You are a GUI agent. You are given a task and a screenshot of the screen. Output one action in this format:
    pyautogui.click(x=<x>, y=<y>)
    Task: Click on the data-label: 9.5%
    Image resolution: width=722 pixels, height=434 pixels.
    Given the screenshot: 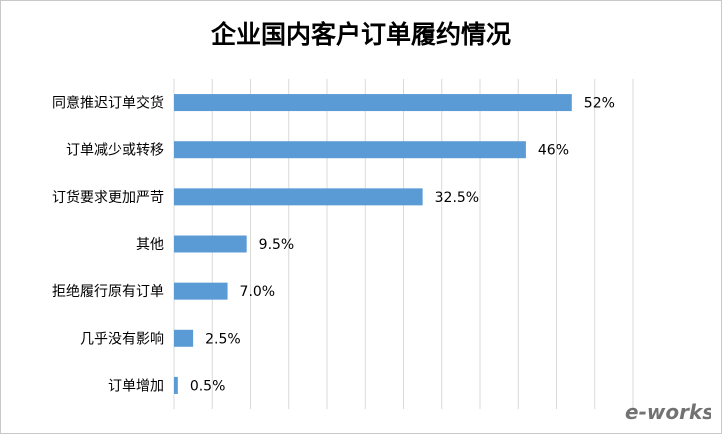 What is the action you would take?
    pyautogui.click(x=277, y=245)
    